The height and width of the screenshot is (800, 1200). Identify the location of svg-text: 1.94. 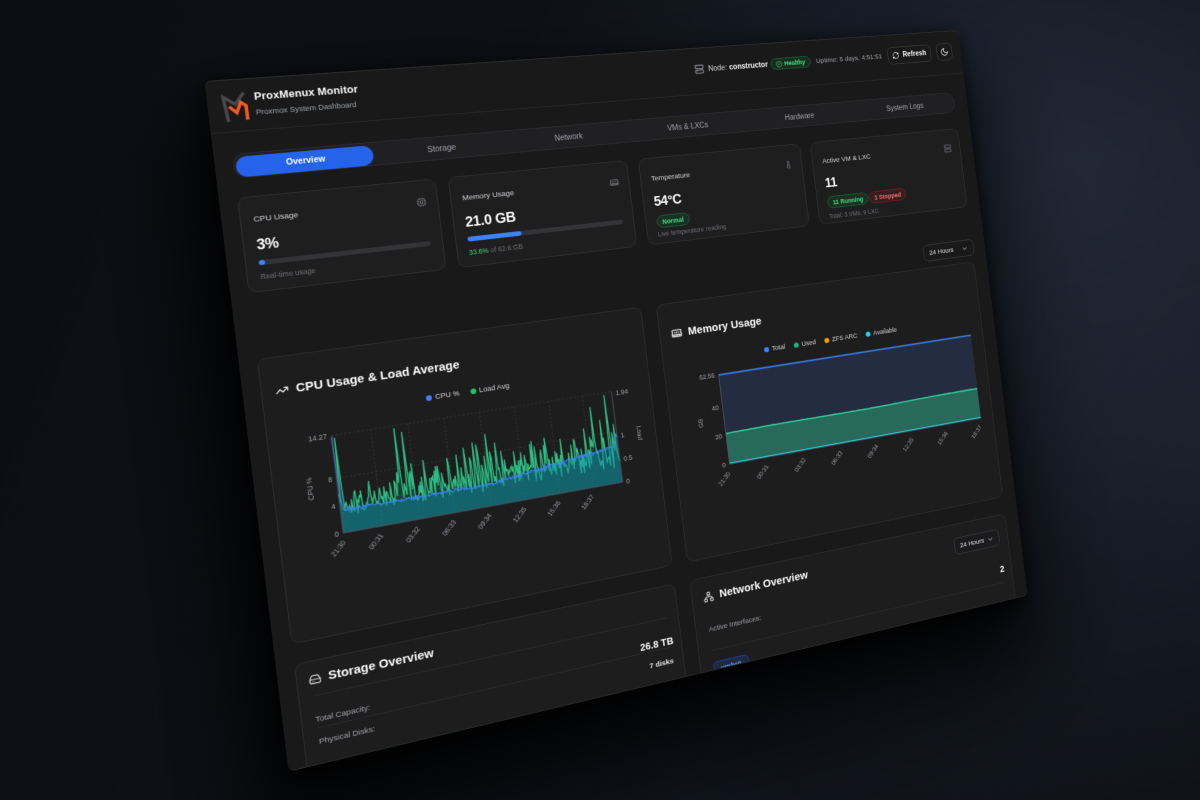
(622, 392).